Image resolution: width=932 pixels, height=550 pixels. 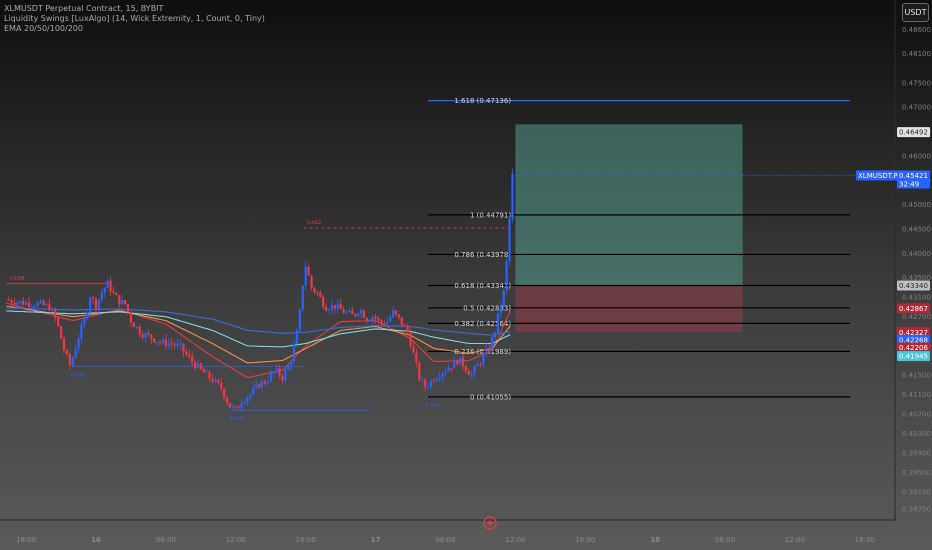 I want to click on price-tag-countdown: 32:49, so click(x=909, y=184).